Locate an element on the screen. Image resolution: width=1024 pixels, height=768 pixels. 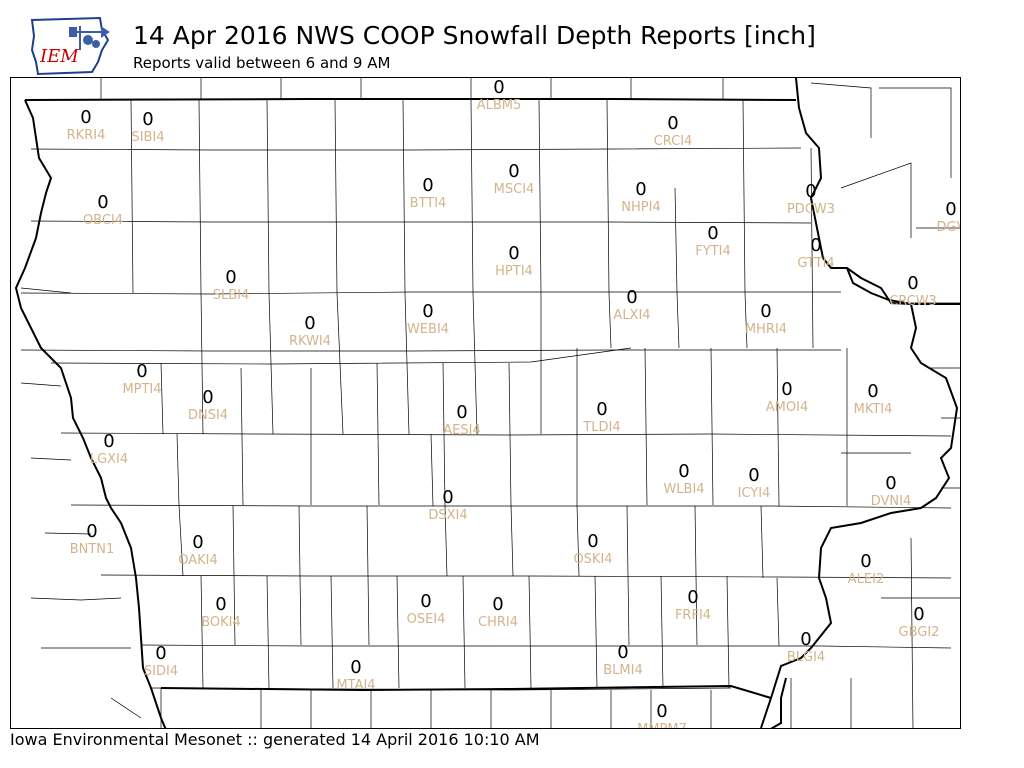
station-marker-mtai4: 0 MTAI4 is located at coordinates (356, 675).